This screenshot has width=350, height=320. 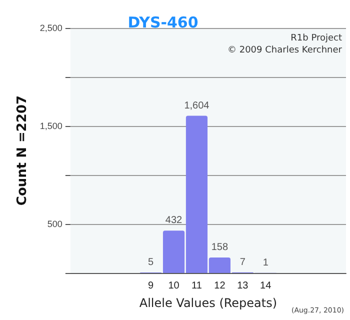 I want to click on y-tick-label: 2,500, so click(x=51, y=28).